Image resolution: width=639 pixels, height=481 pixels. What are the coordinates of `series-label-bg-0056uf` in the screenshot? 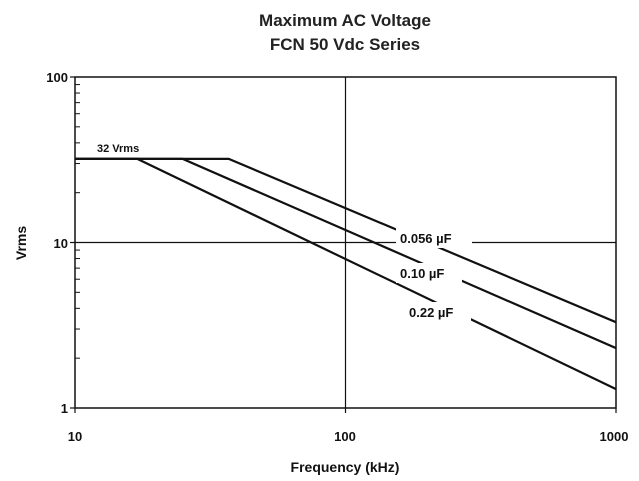 It's located at (434, 238).